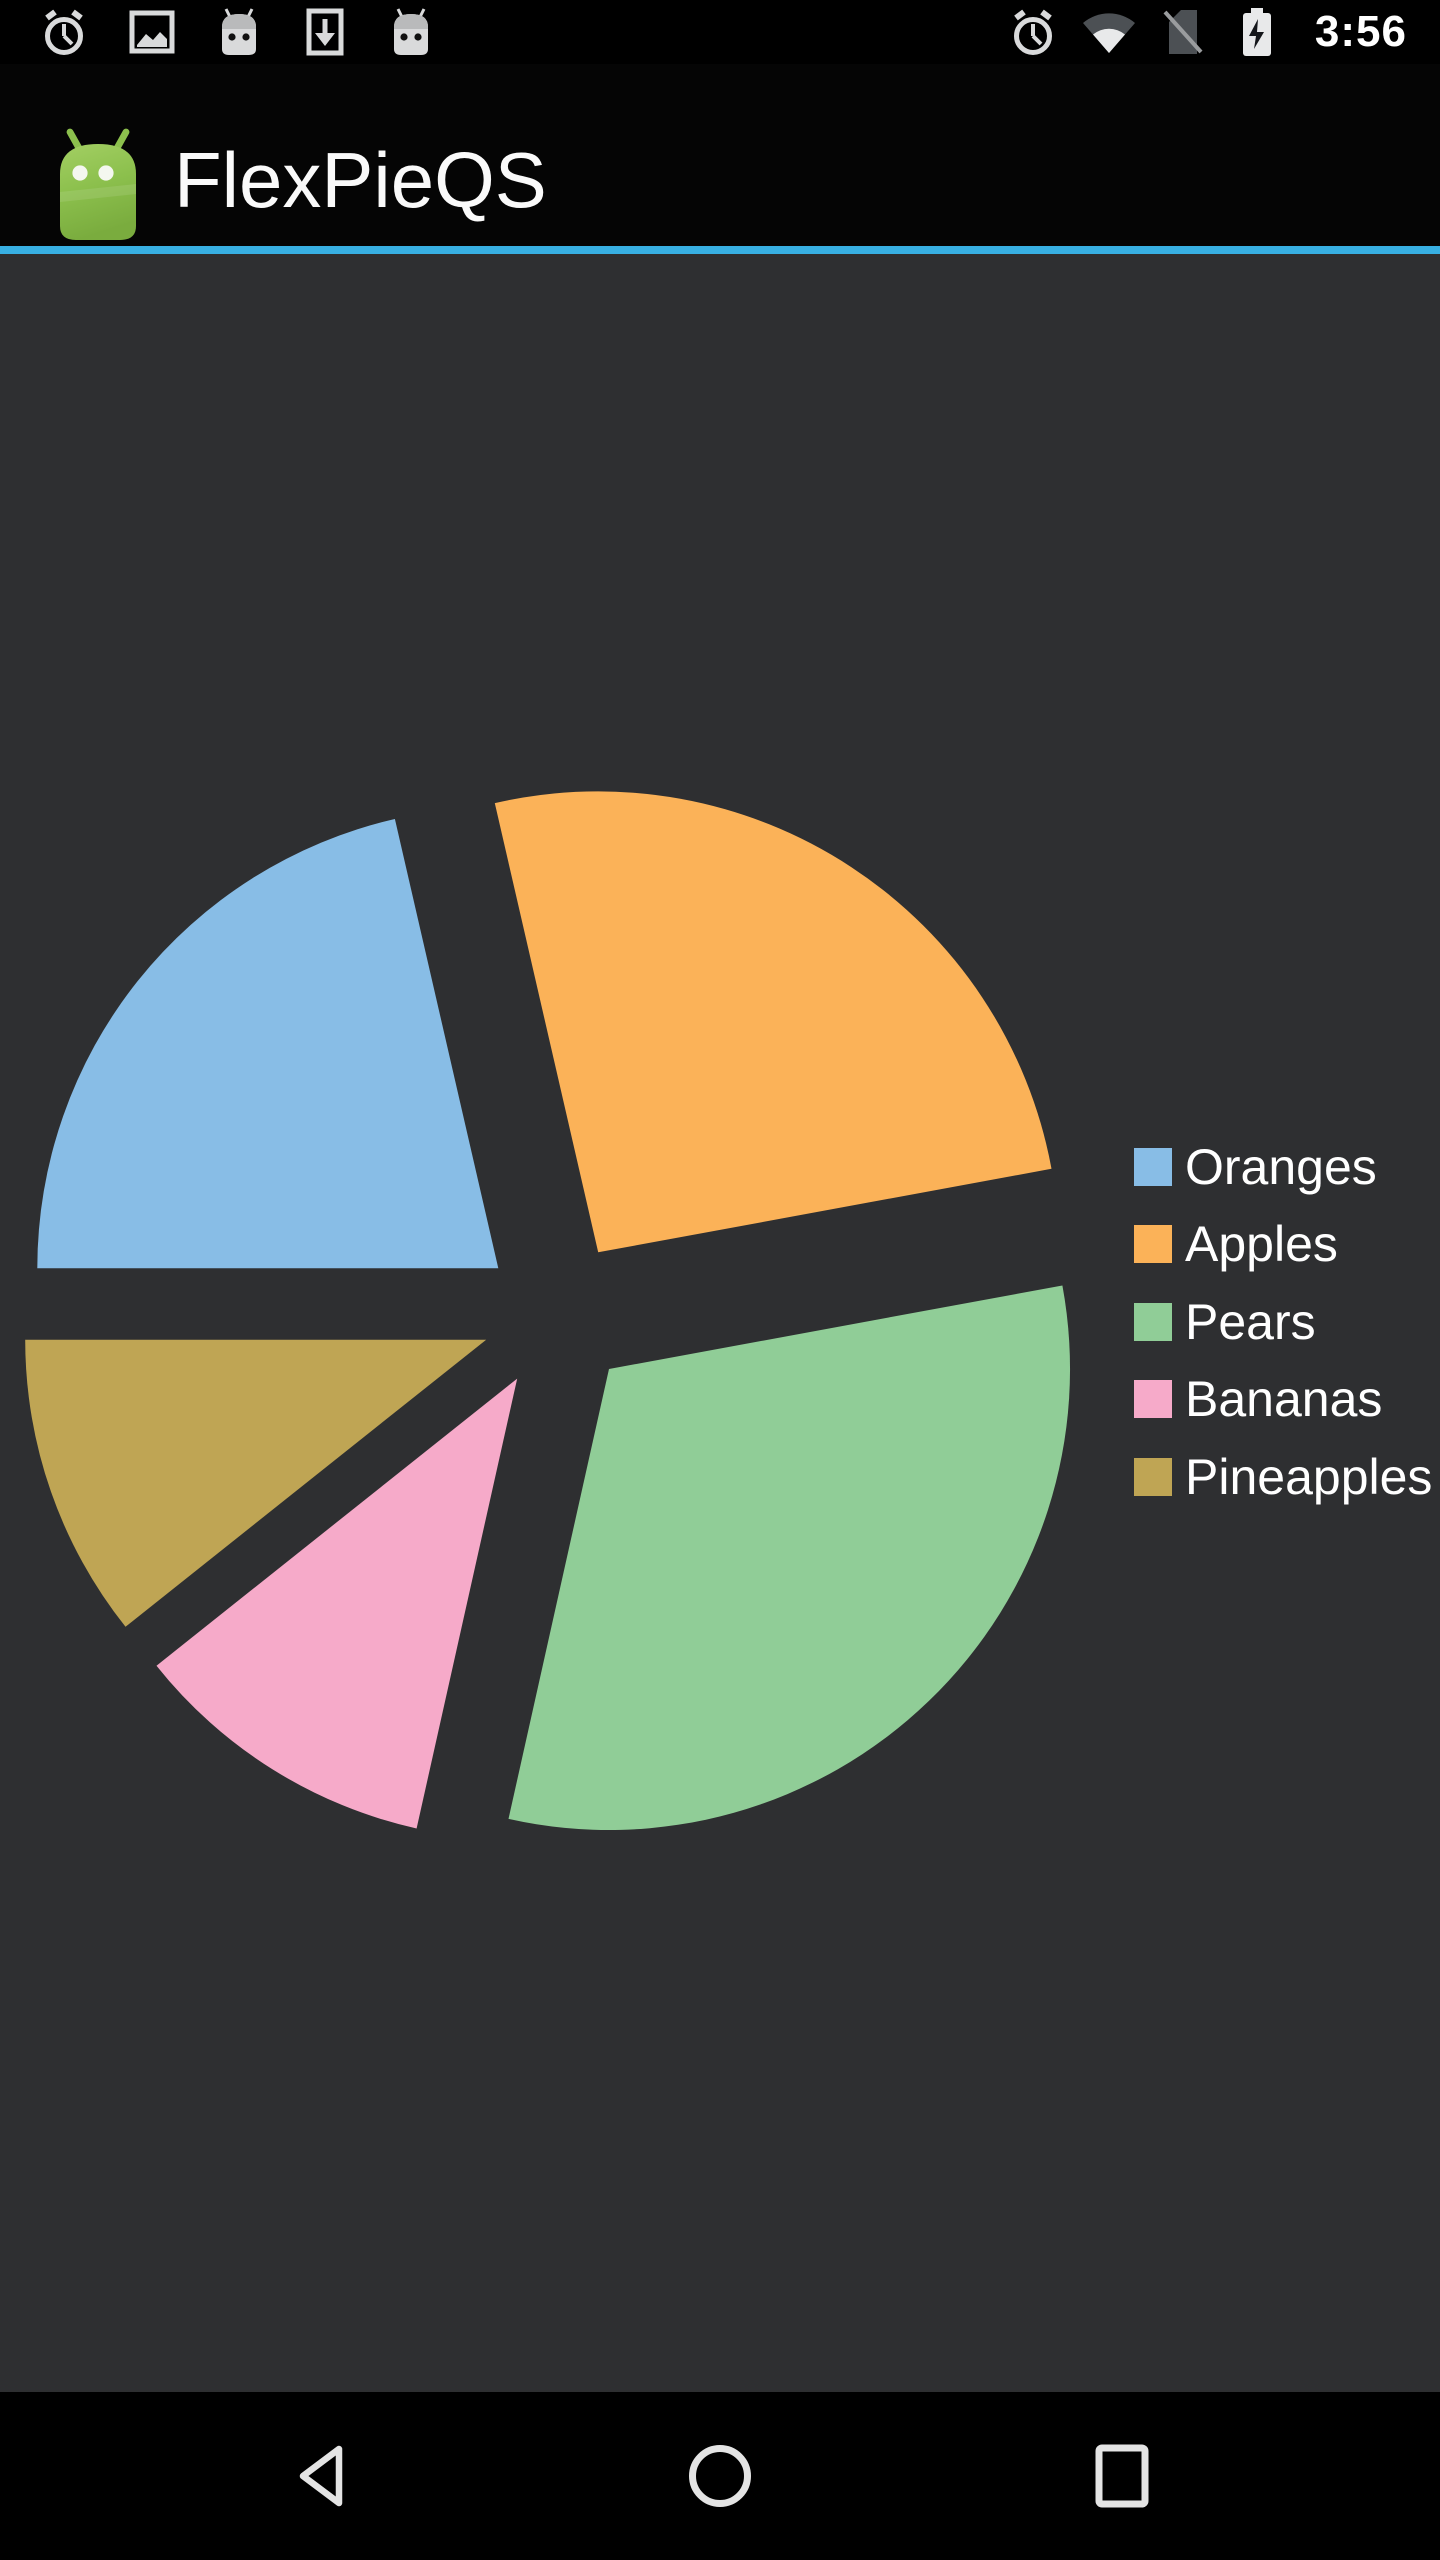 This screenshot has width=1440, height=2560. Describe the element at coordinates (720, 155) in the screenshot. I see `app-bar: FlexPieQS` at that location.